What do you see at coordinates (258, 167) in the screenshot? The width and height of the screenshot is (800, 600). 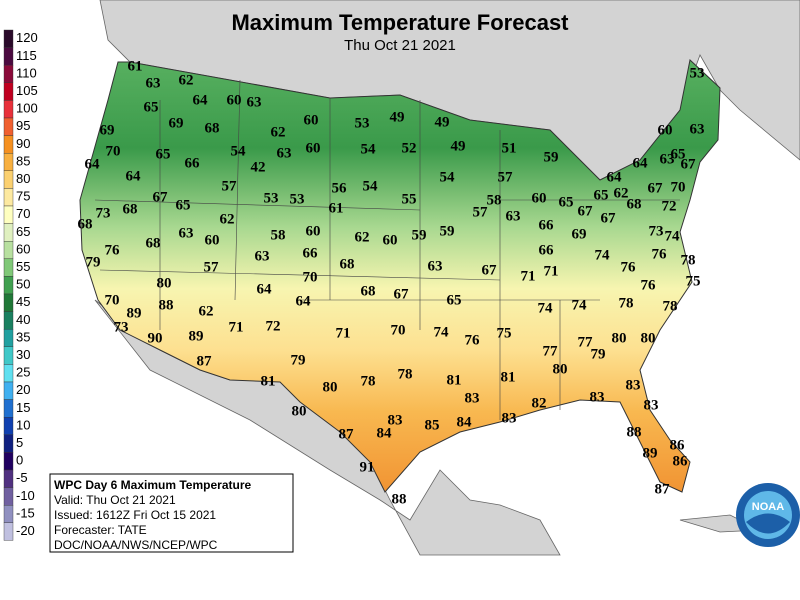 I see `temperature-label: 42` at bounding box center [258, 167].